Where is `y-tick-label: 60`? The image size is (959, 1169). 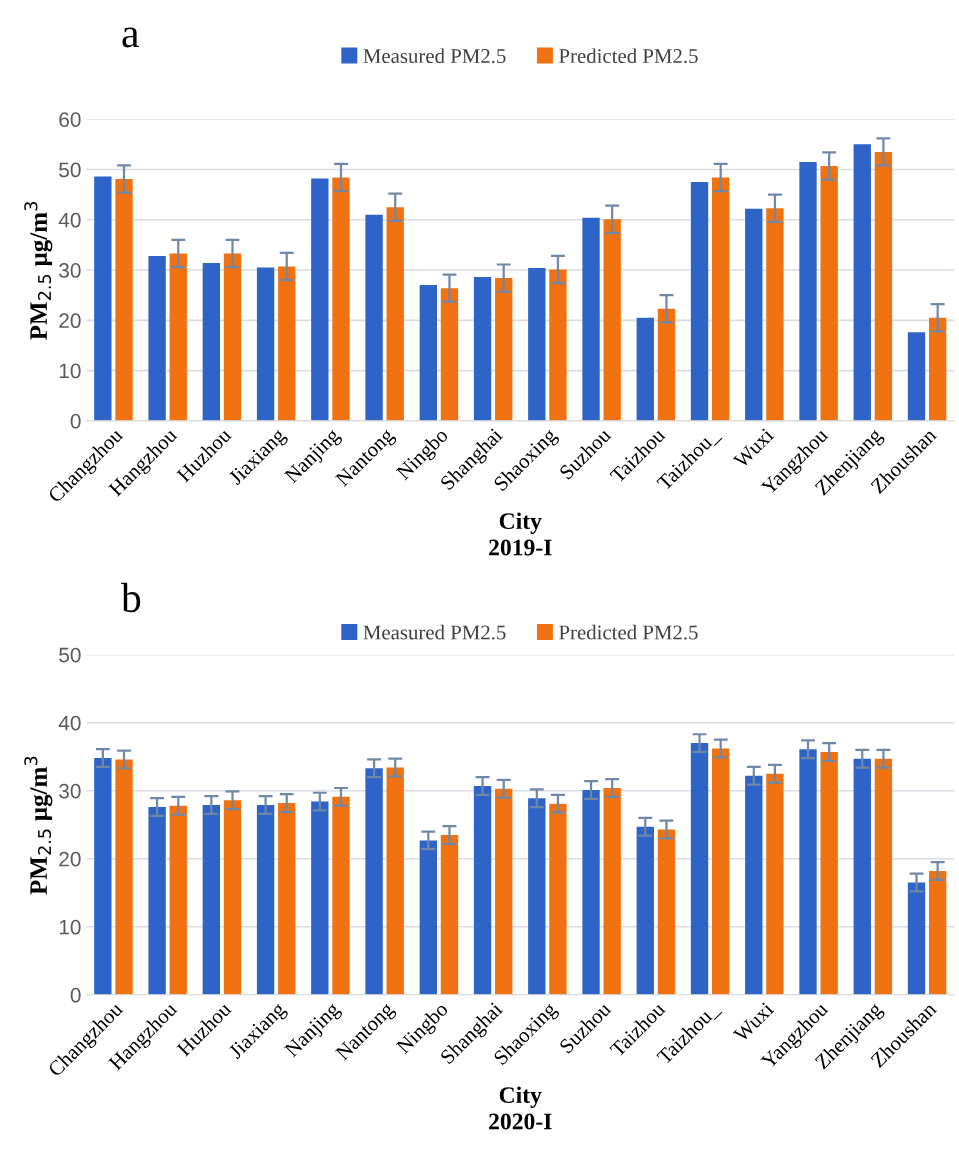
y-tick-label: 60 is located at coordinates (70, 119).